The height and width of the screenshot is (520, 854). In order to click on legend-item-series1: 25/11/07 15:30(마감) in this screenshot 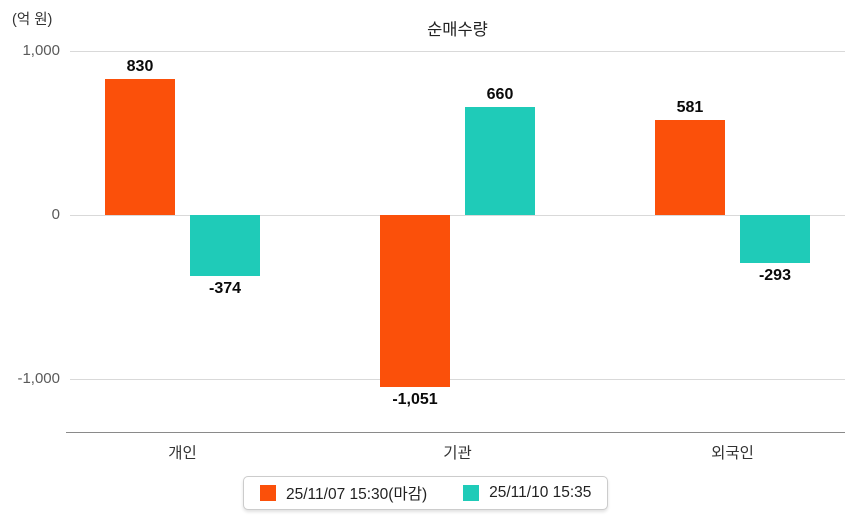, I will do `click(343, 493)`.